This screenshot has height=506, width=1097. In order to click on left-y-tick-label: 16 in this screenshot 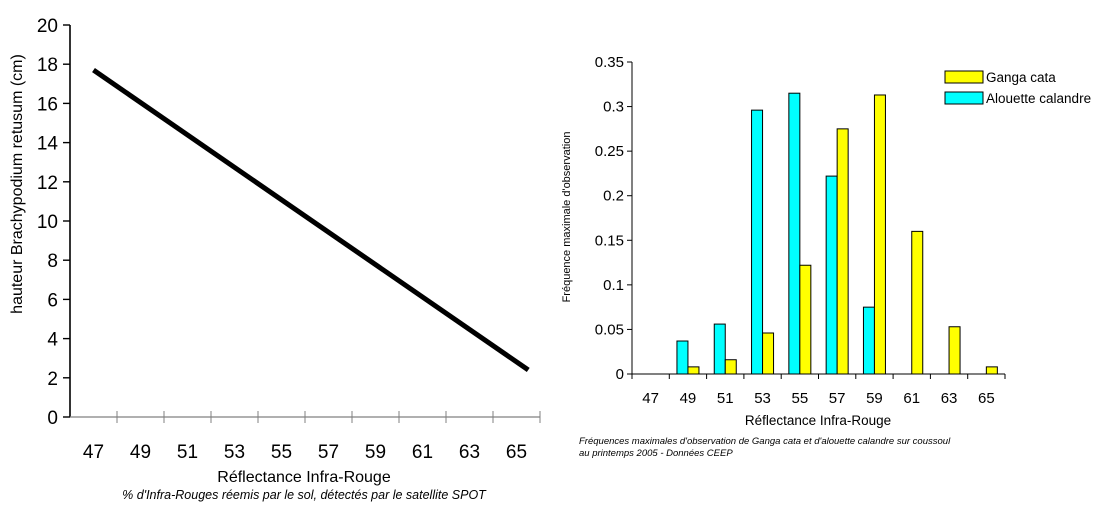, I will do `click(47, 104)`.